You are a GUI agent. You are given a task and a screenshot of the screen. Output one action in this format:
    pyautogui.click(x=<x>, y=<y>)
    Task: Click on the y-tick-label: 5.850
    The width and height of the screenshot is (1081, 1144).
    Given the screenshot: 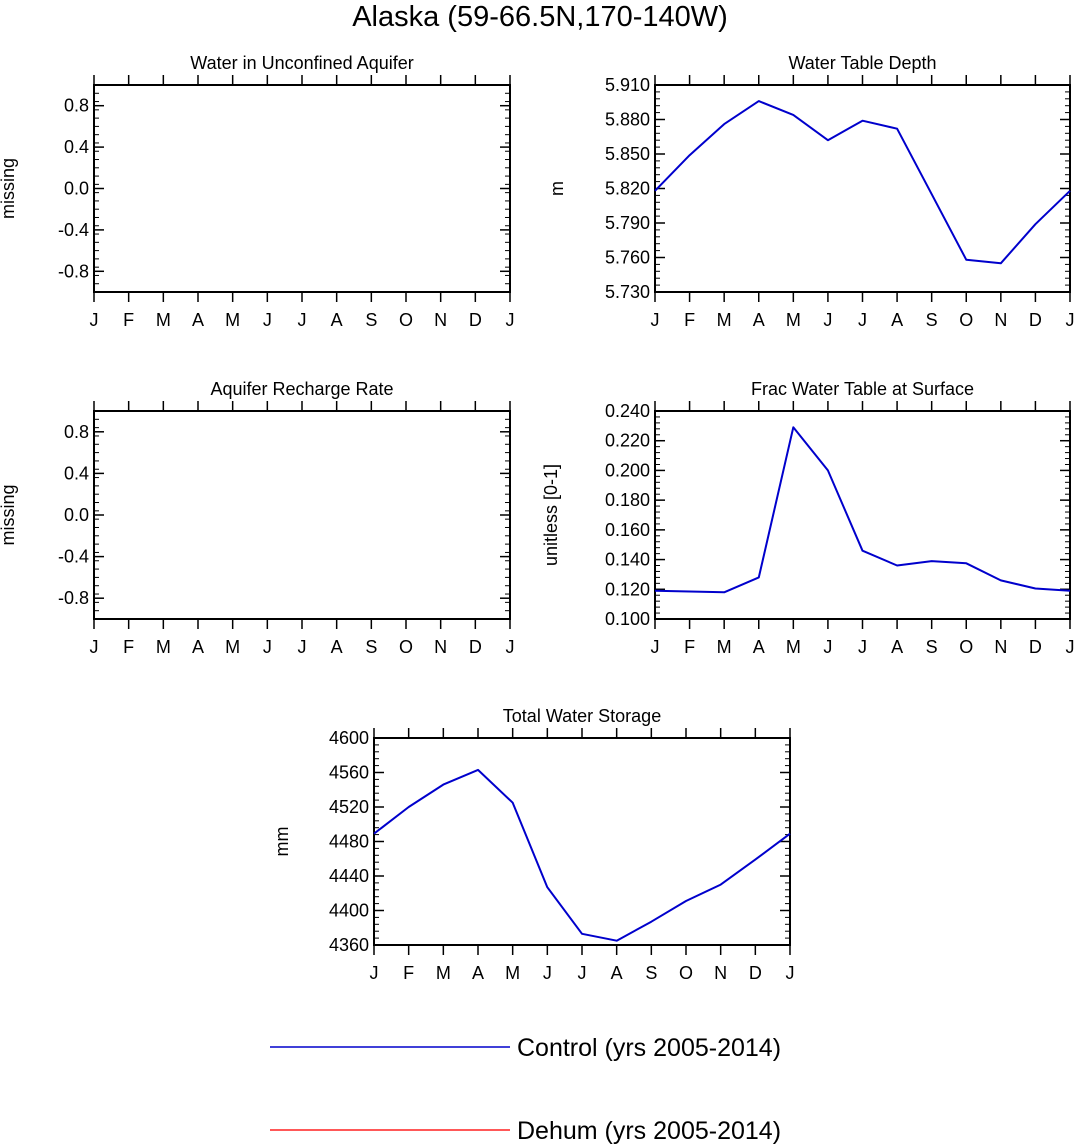 What is the action you would take?
    pyautogui.click(x=627, y=154)
    